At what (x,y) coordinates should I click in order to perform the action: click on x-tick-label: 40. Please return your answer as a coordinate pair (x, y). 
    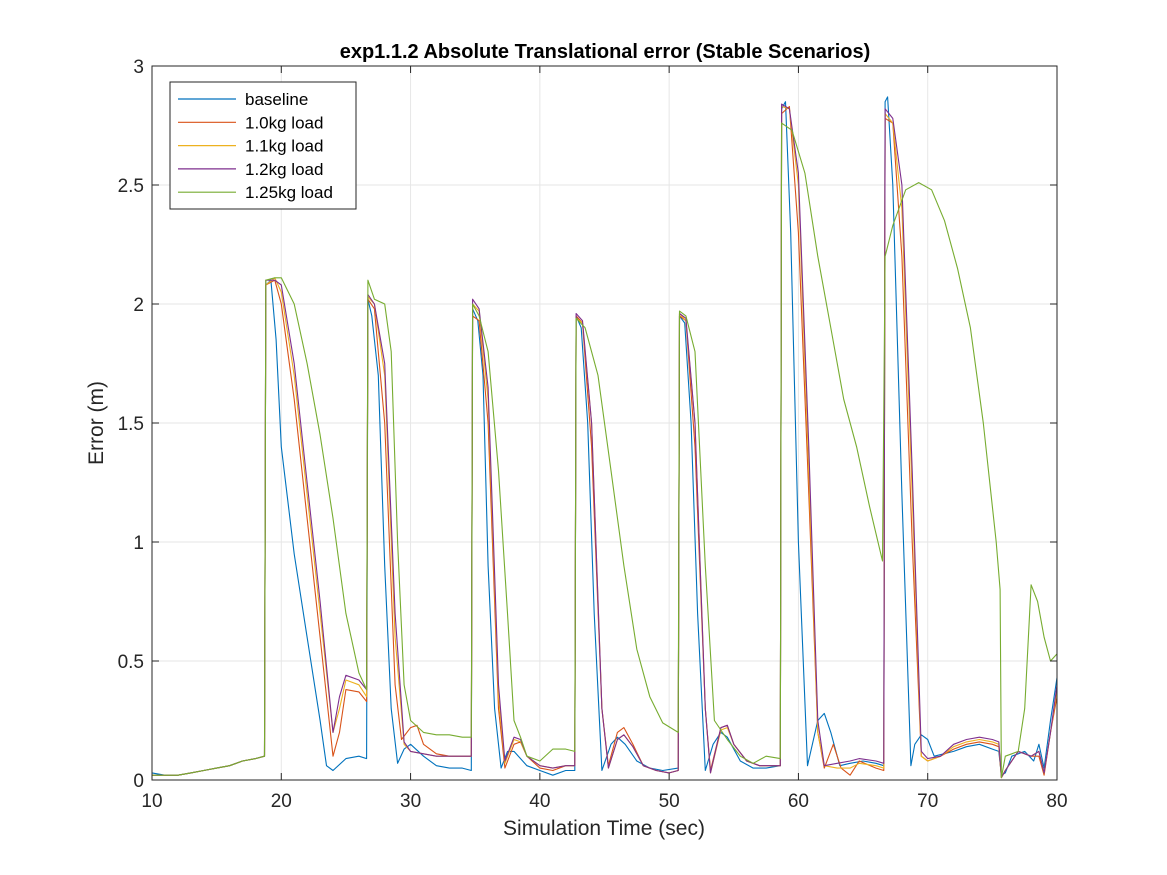
    Looking at the image, I should click on (539, 801).